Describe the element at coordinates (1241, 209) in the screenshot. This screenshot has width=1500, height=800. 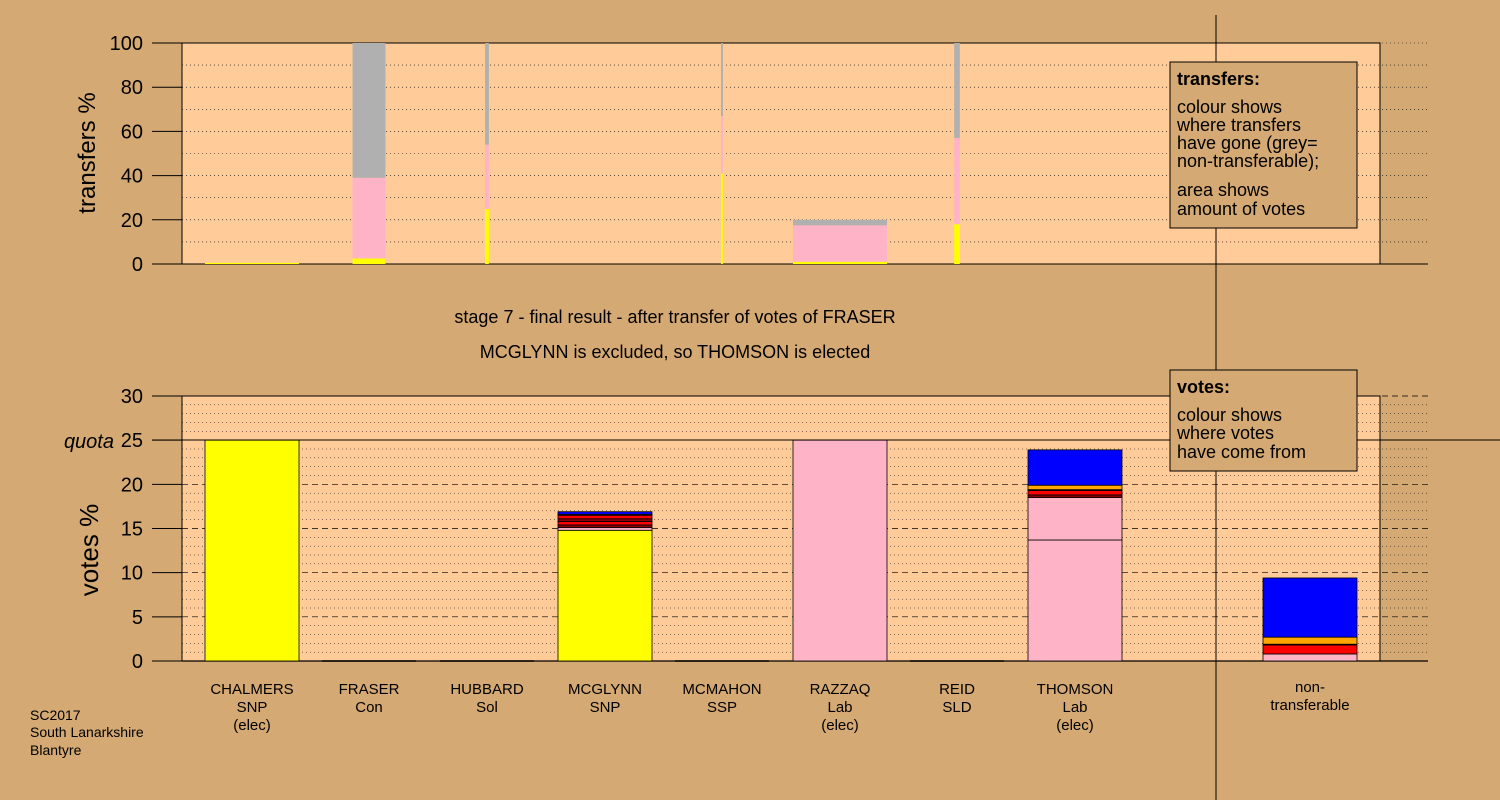
I see `transfers-legend-line: amount of votes` at that location.